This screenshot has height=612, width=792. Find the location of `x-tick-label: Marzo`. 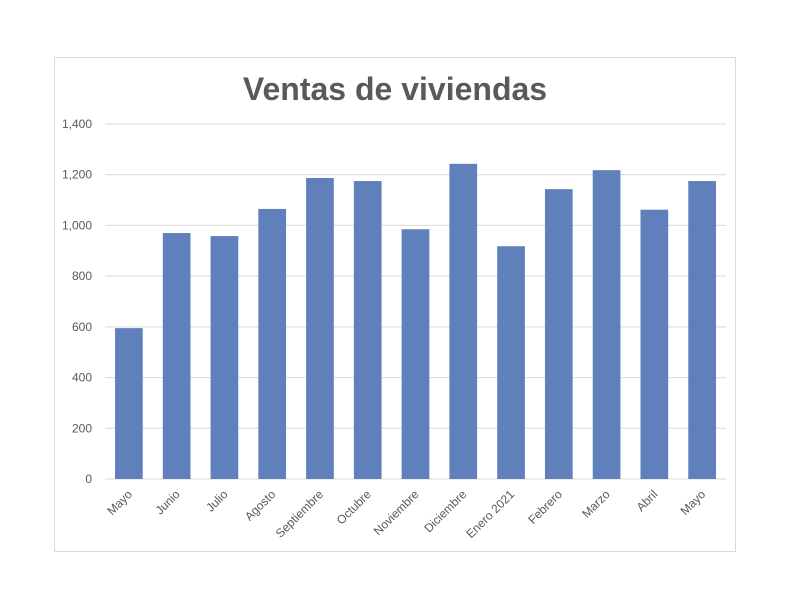

x-tick-label: Marzo is located at coordinates (596, 504).